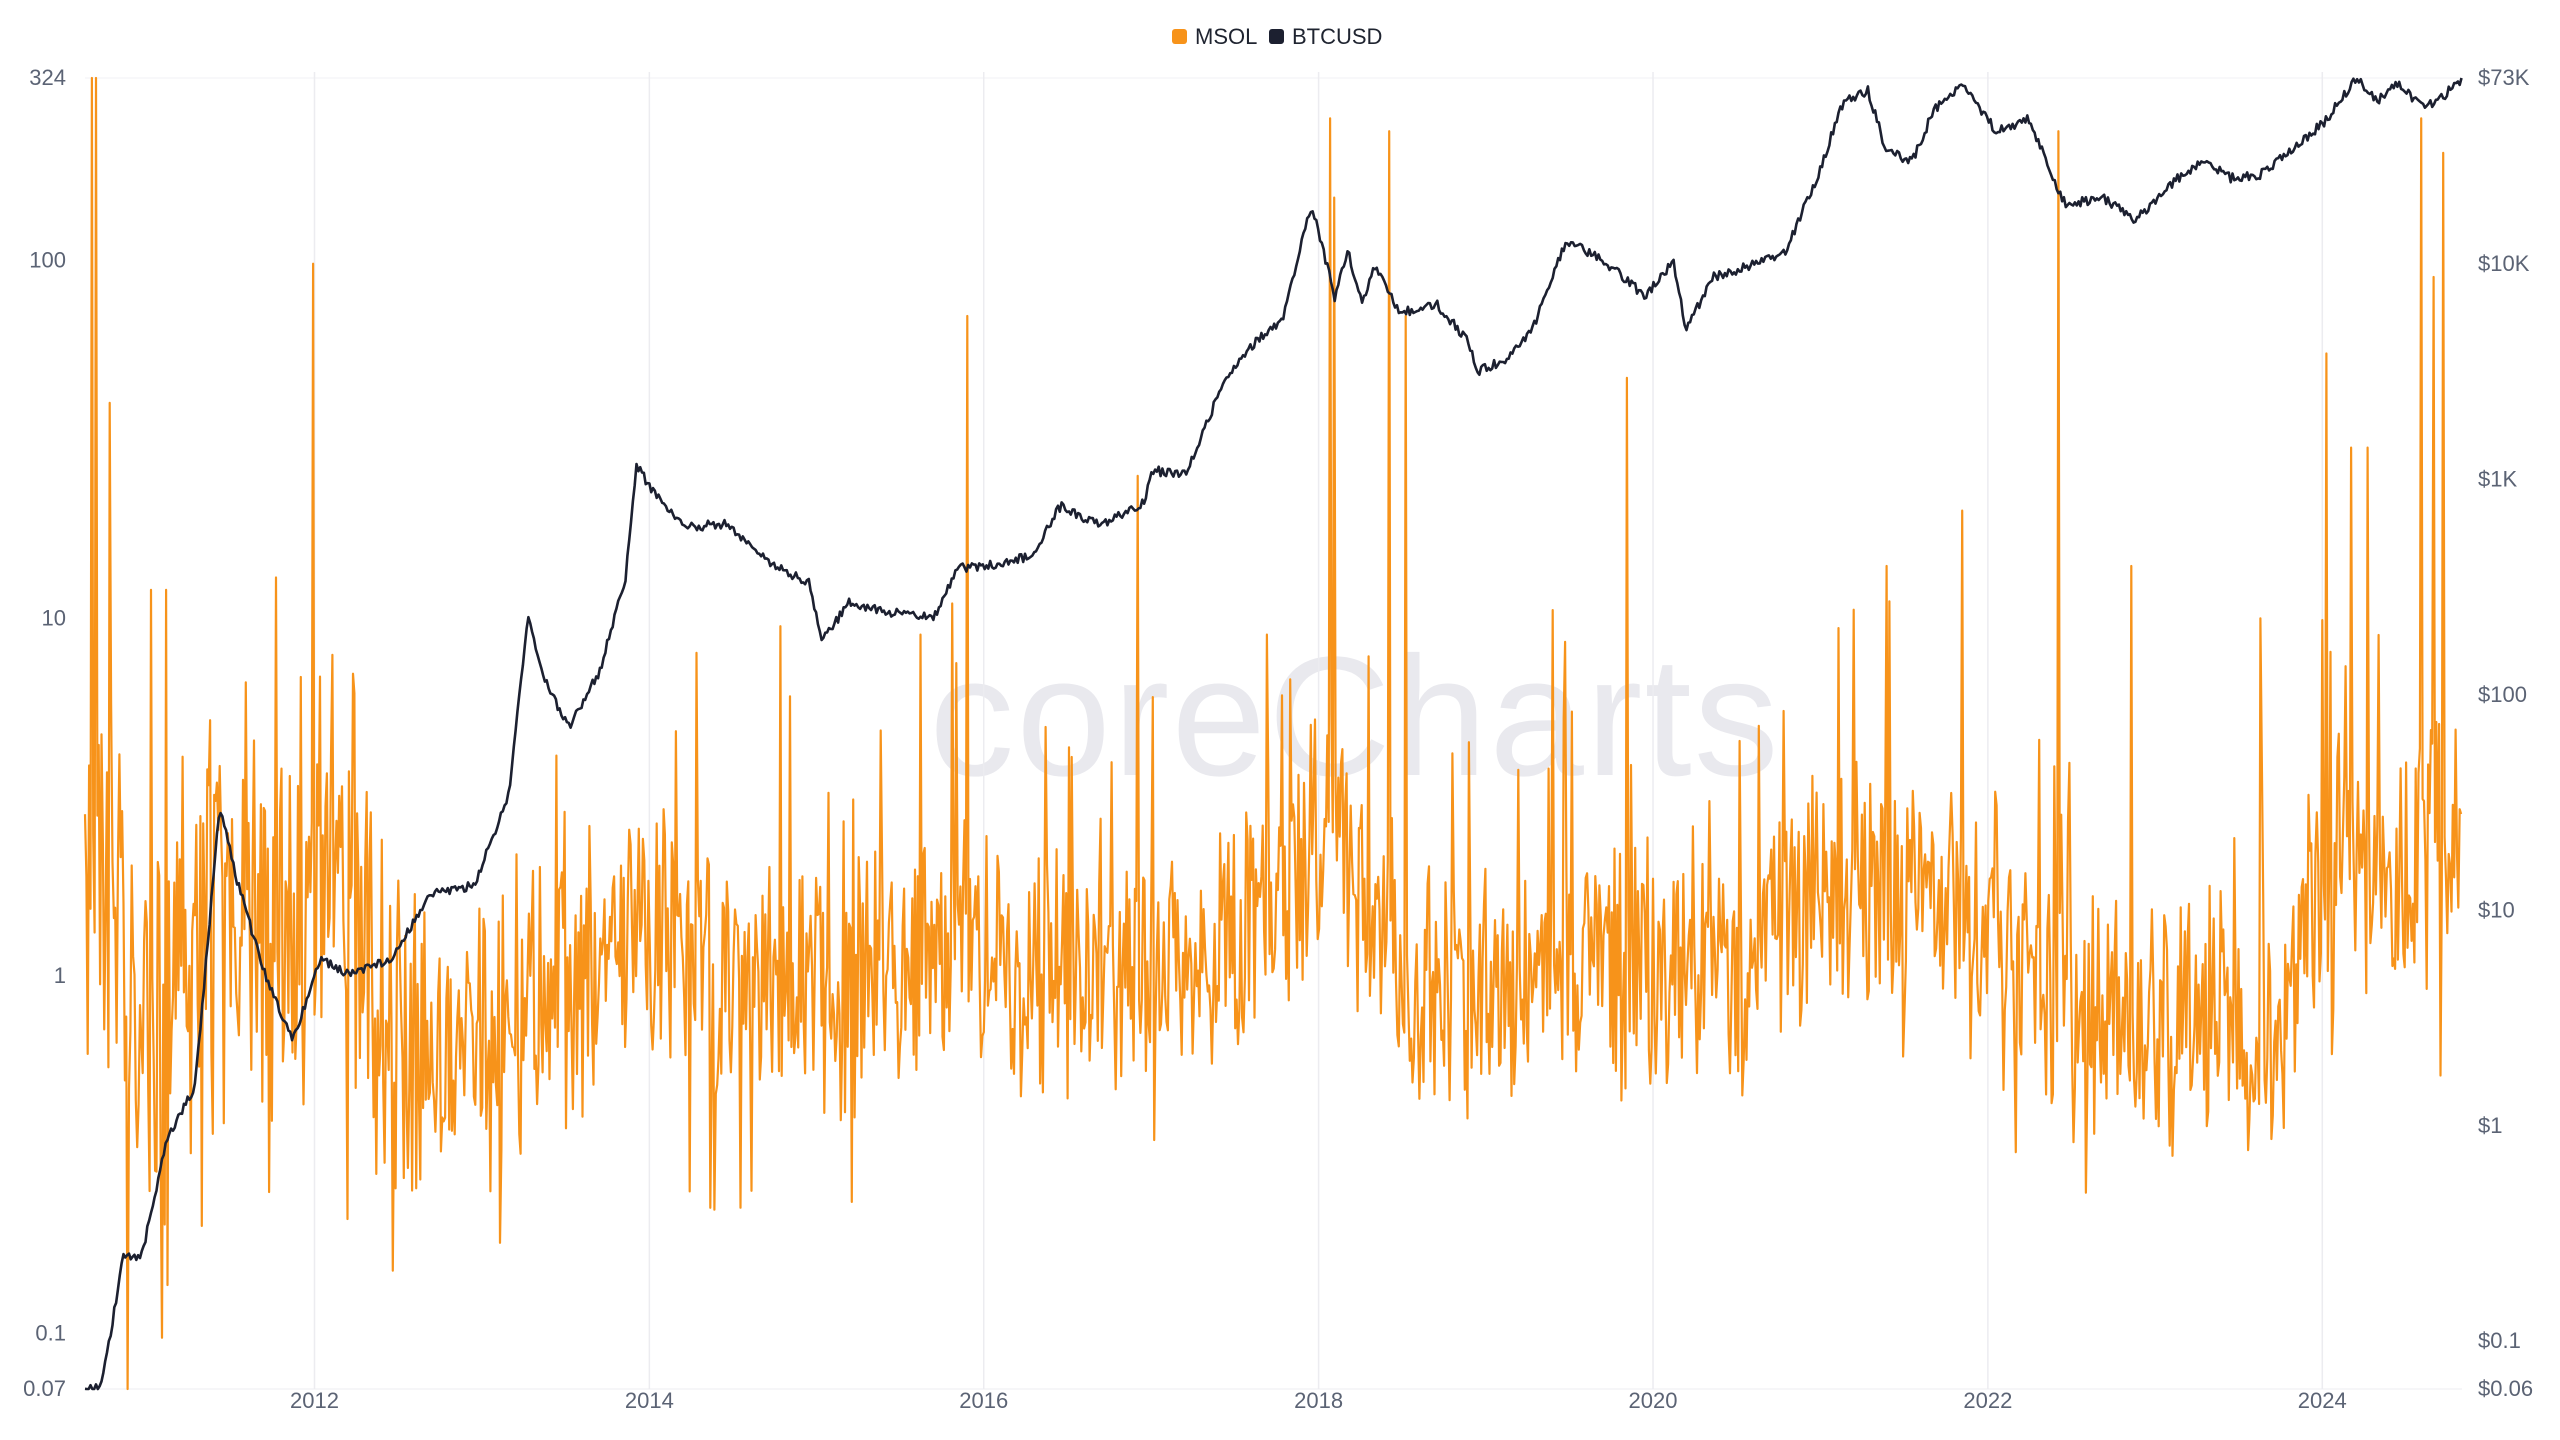 Image resolution: width=2560 pixels, height=1440 pixels. I want to click on left-axis: 324 100 10 1 0.1 0.07, so click(44, 733).